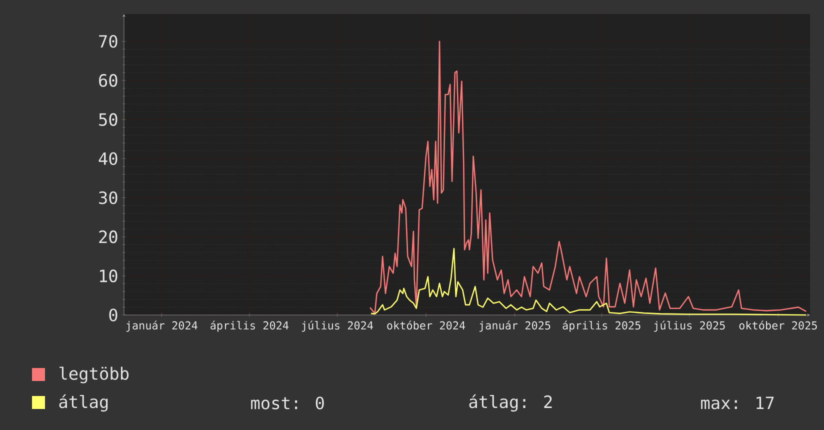 The image size is (824, 430). I want to click on y-tick-label: 40, so click(108, 159).